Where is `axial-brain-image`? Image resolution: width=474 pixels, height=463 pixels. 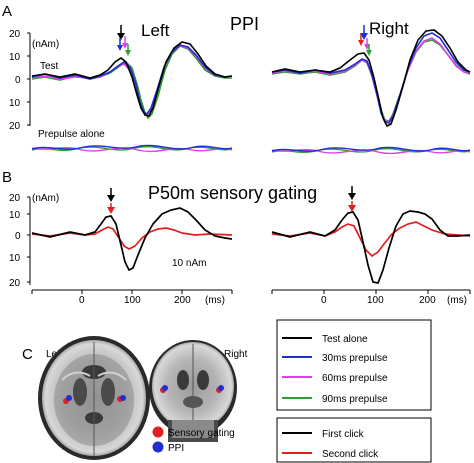 axial-brain-image is located at coordinates (94, 398).